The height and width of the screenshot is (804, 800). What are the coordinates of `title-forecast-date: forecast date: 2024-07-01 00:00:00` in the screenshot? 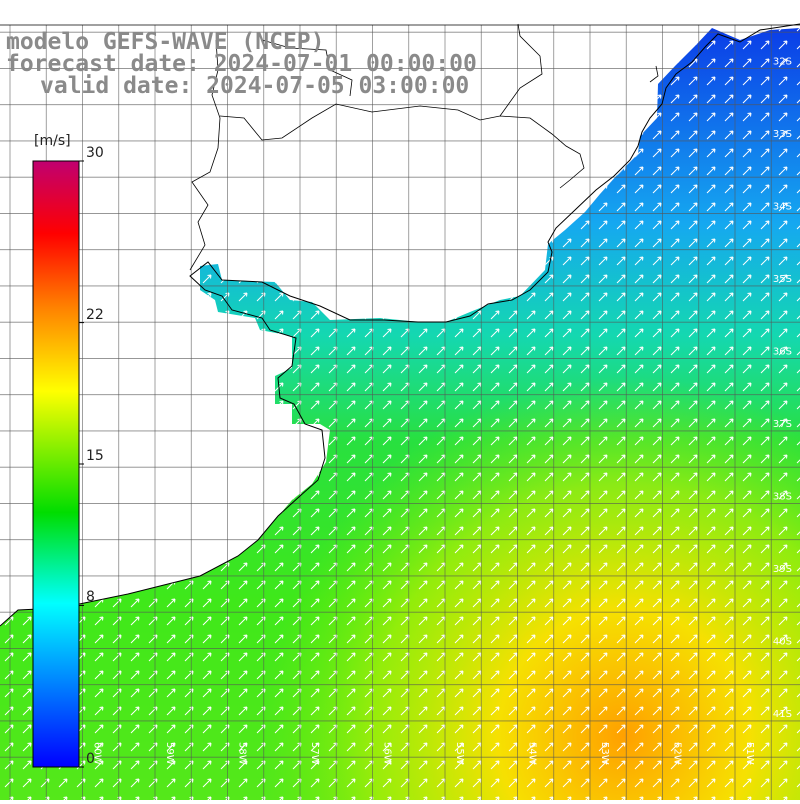 It's located at (241, 64).